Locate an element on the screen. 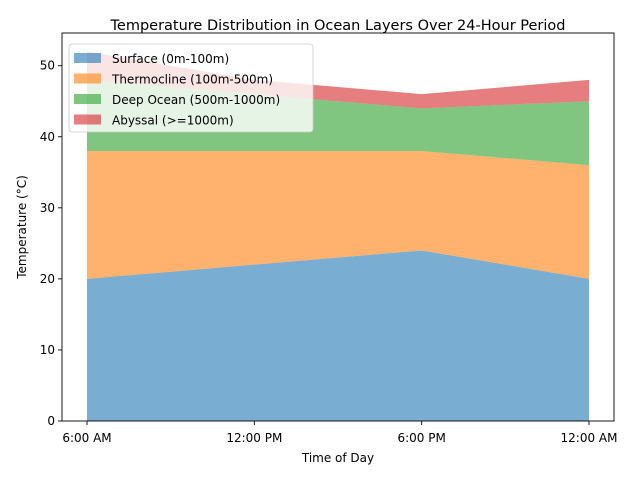  y-tick-label: 0 is located at coordinates (51, 421).